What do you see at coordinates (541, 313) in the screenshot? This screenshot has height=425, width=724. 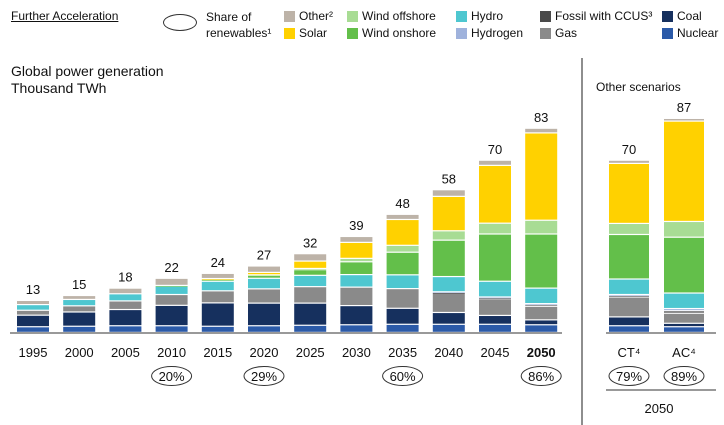 I see `bar-segment-2050-gas` at bounding box center [541, 313].